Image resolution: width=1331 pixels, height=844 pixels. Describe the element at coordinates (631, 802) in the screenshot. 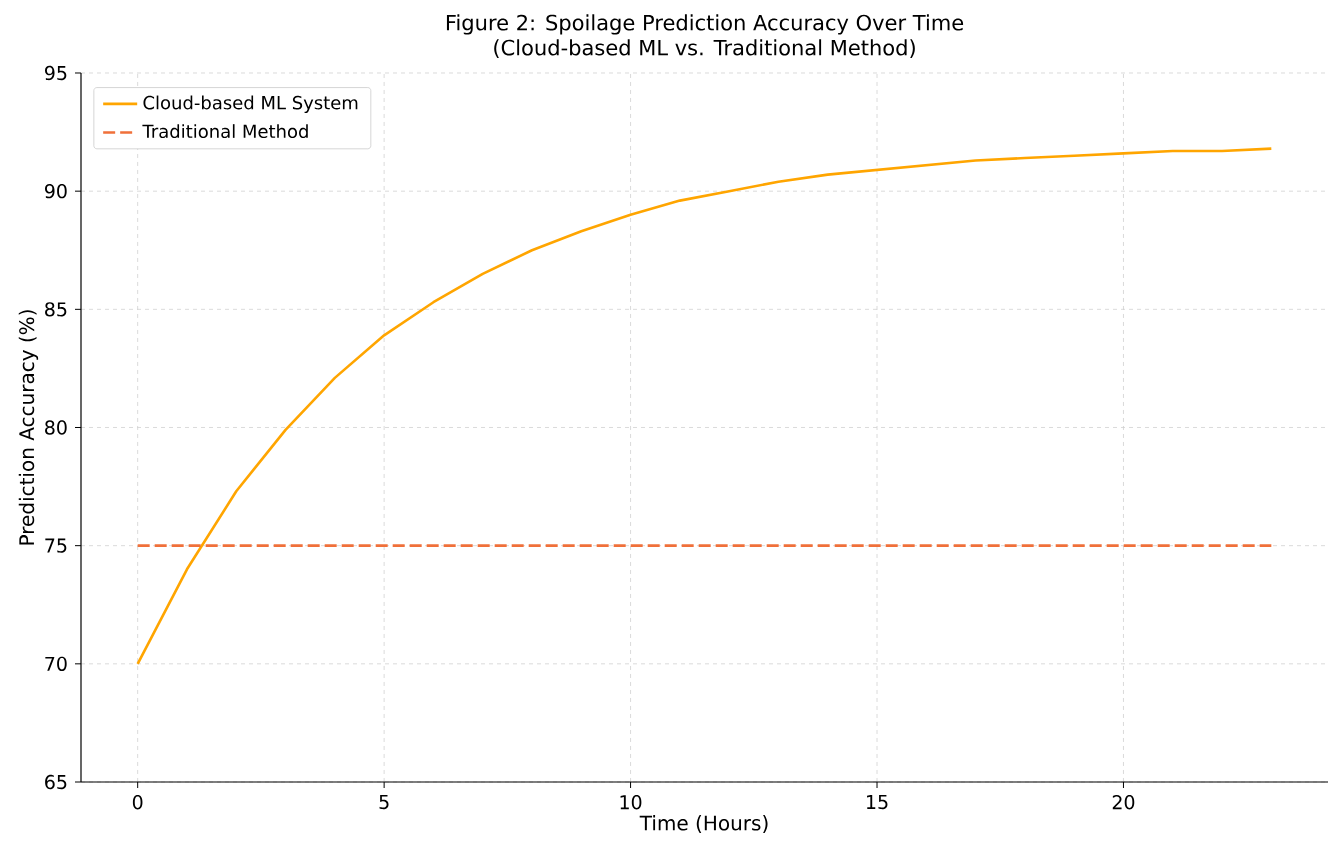

I see `x-tick-label: 10` at that location.